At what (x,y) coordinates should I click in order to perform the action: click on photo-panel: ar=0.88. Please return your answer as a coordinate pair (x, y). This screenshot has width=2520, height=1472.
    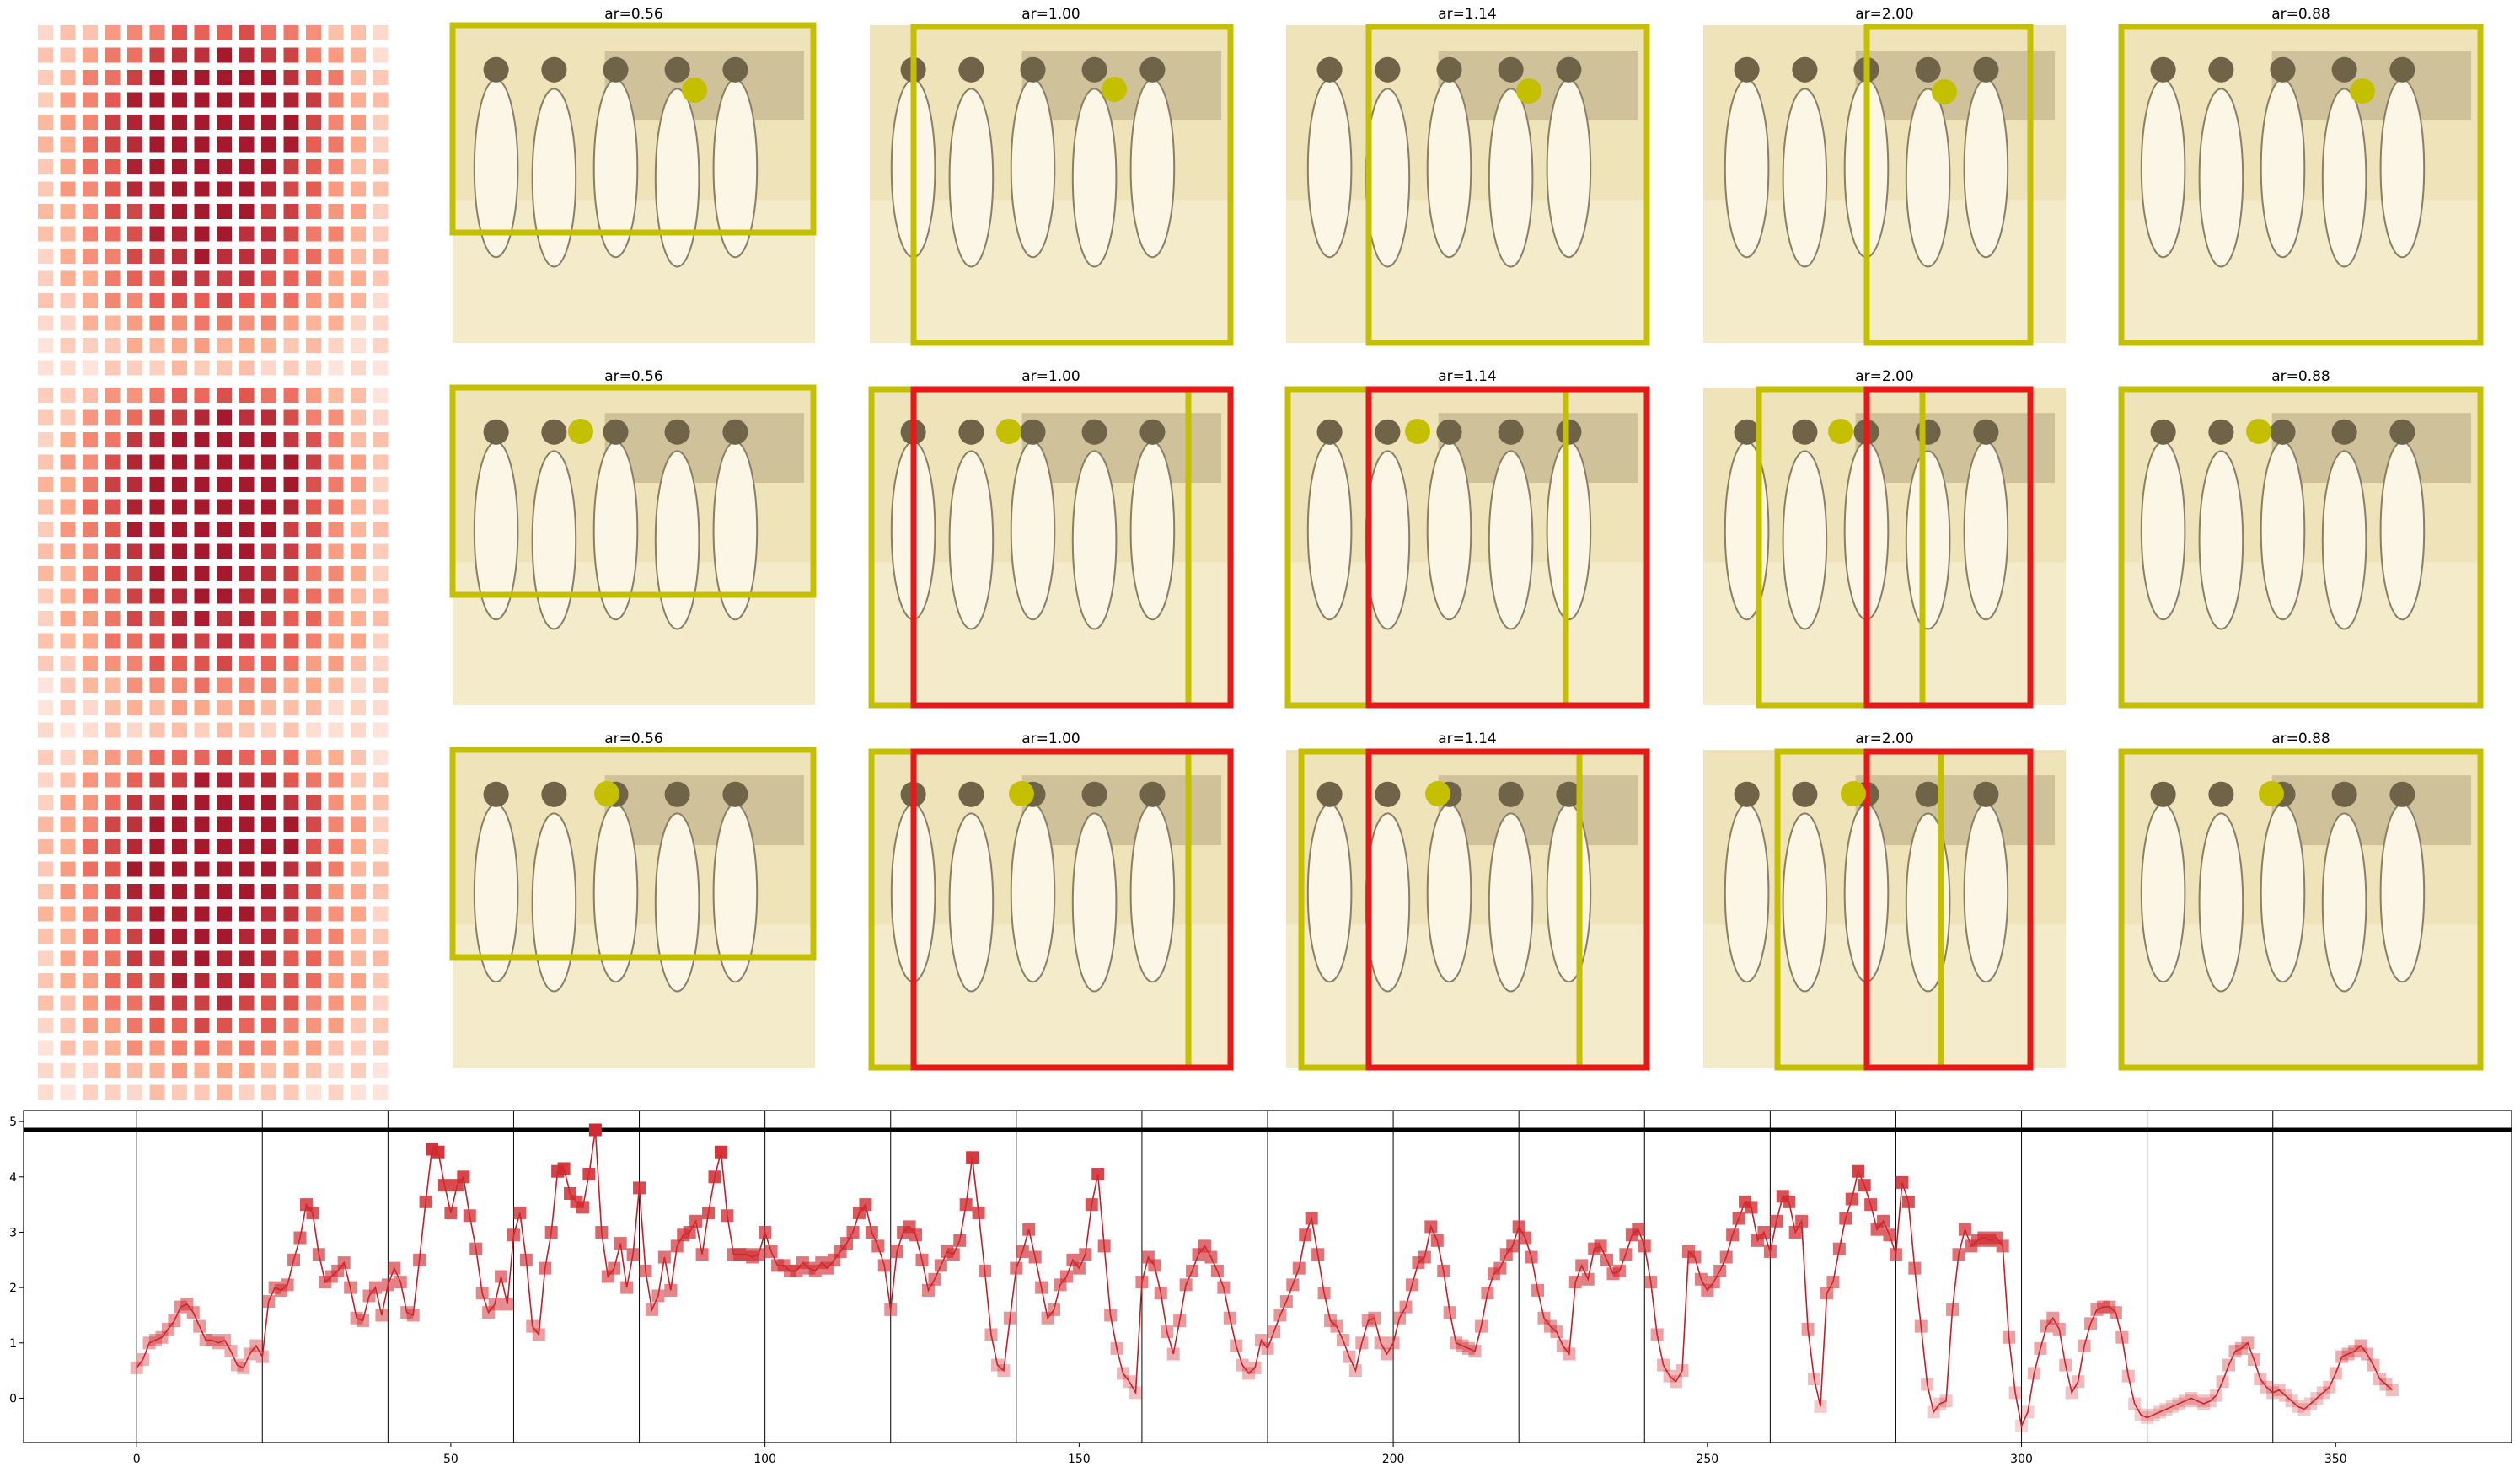
    Looking at the image, I should click on (2301, 176).